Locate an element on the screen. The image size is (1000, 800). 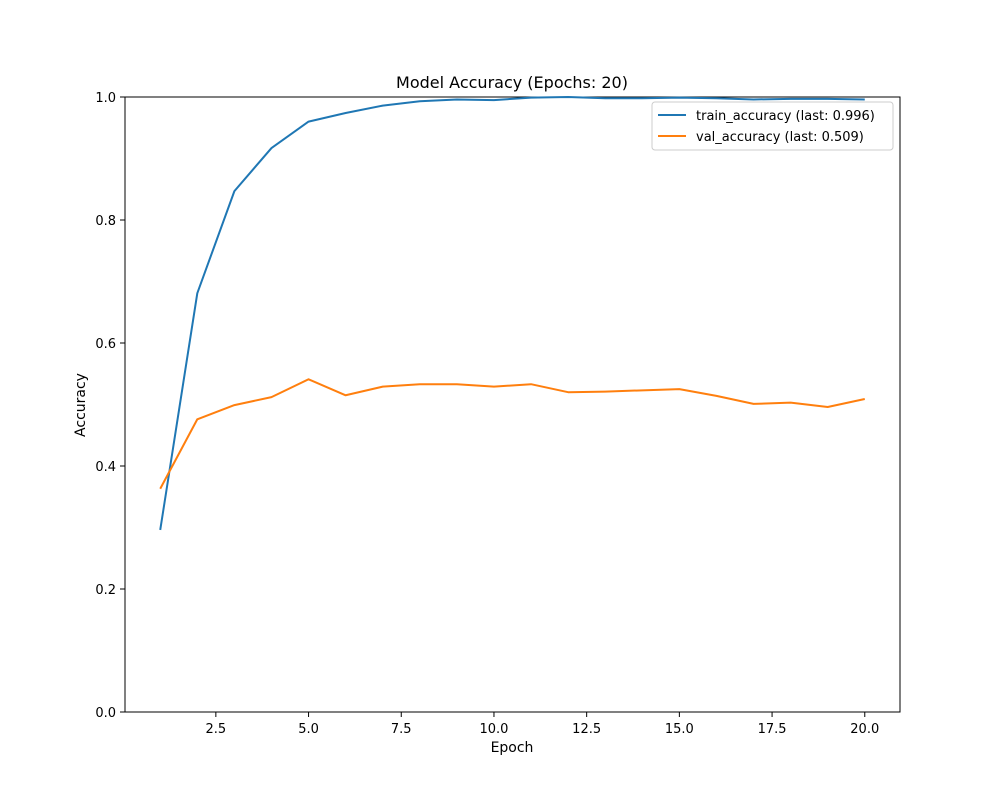
legend-box is located at coordinates (772, 126).